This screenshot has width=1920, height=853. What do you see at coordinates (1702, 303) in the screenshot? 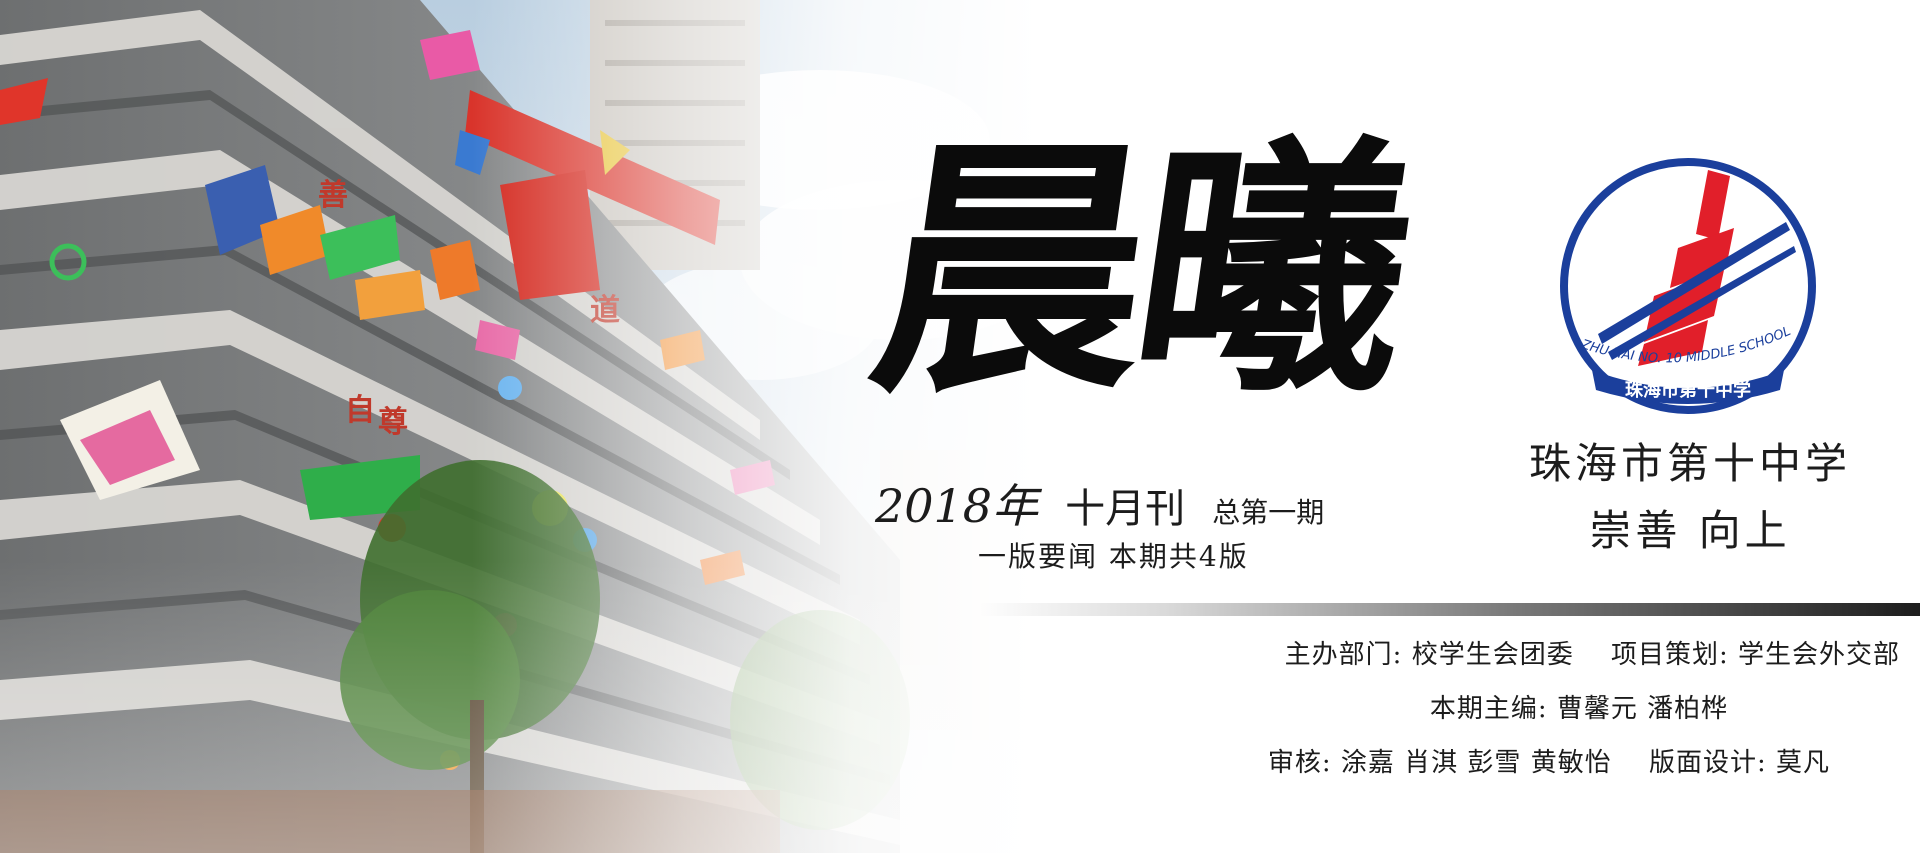
I see `logo-blue-slash-low` at bounding box center [1702, 303].